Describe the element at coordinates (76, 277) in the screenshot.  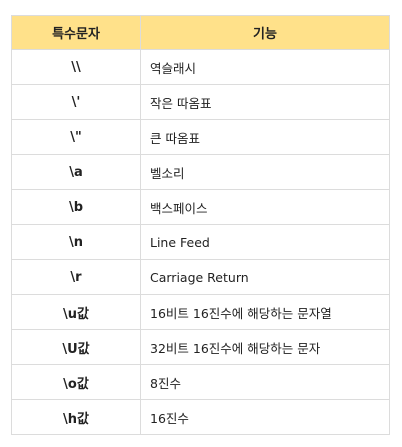
I see `special-char-cell: \r` at that location.